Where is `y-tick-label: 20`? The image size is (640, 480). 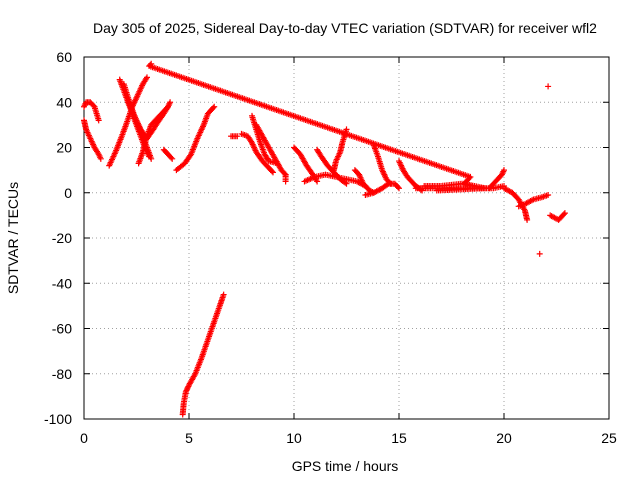
y-tick-label: 20 is located at coordinates (64, 148).